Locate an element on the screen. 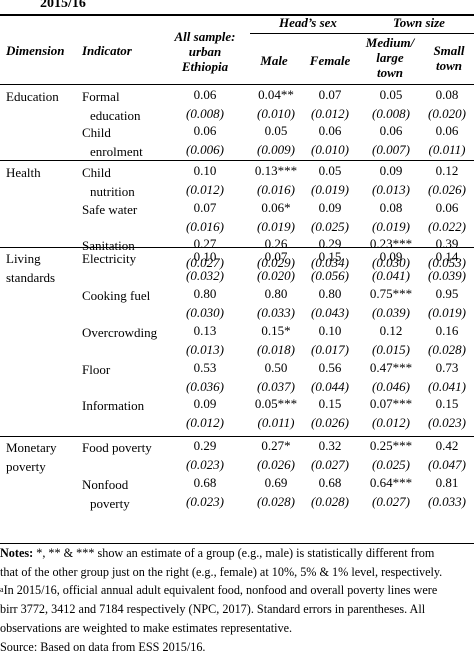 This screenshot has height=656, width=474. standard-error-cell: (0.011) is located at coordinates (276, 422).